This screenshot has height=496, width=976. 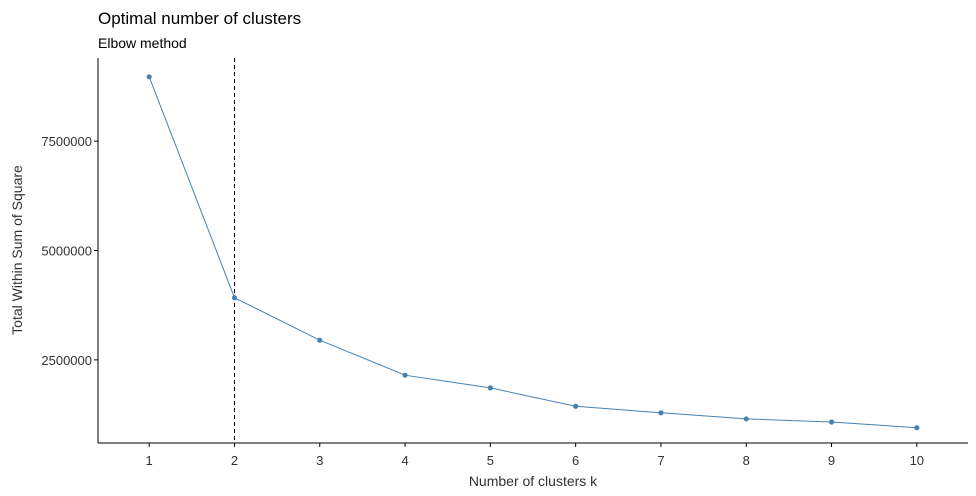 I want to click on x-tick-label: 5, so click(x=490, y=460).